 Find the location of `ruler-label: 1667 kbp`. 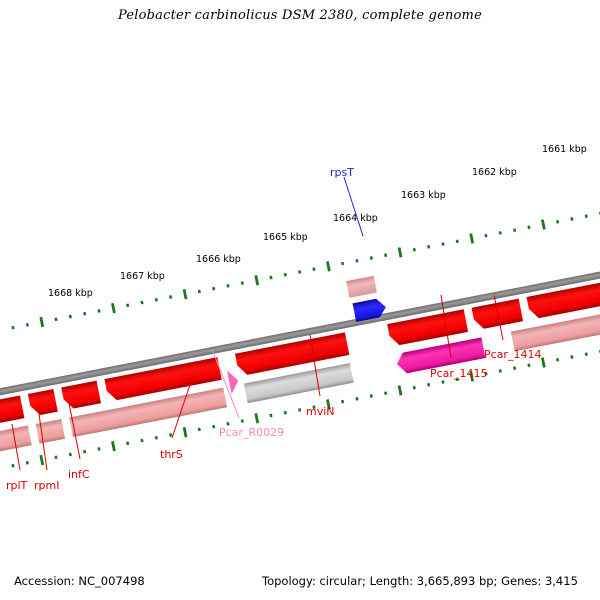

ruler-label: 1667 kbp is located at coordinates (142, 276).